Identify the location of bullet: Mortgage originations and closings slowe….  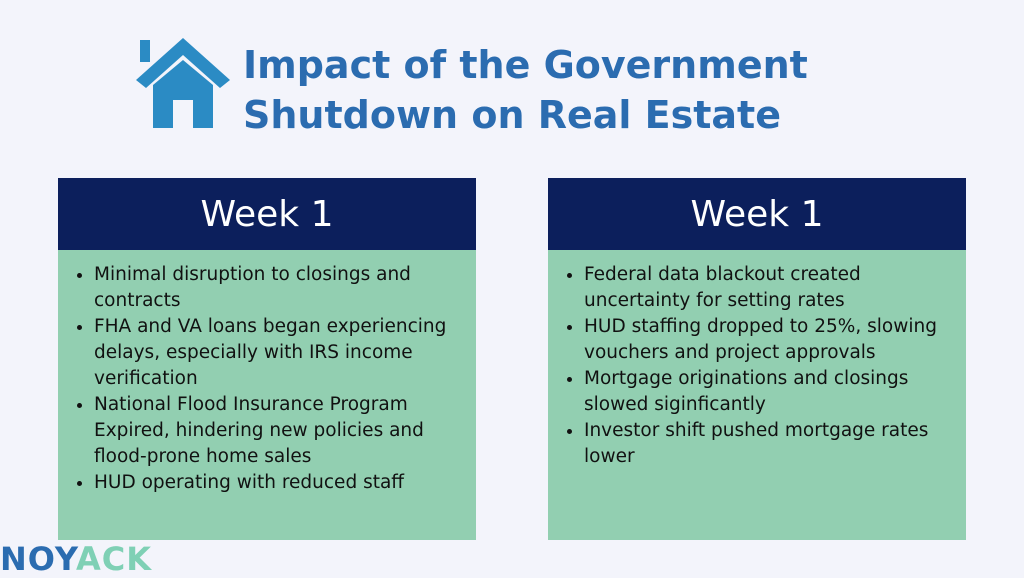
(768, 392).